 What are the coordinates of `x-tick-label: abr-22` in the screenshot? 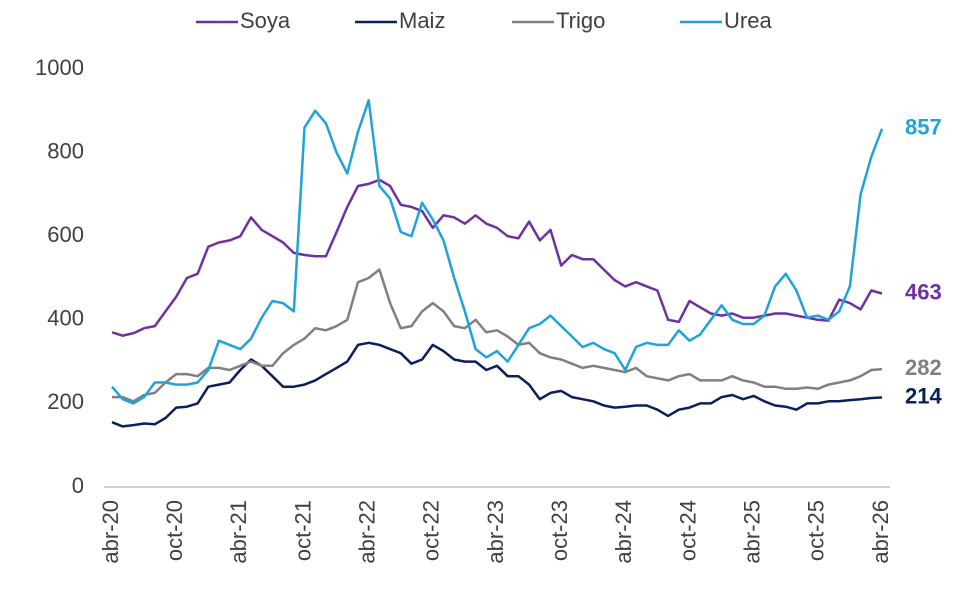 It's located at (366, 532).